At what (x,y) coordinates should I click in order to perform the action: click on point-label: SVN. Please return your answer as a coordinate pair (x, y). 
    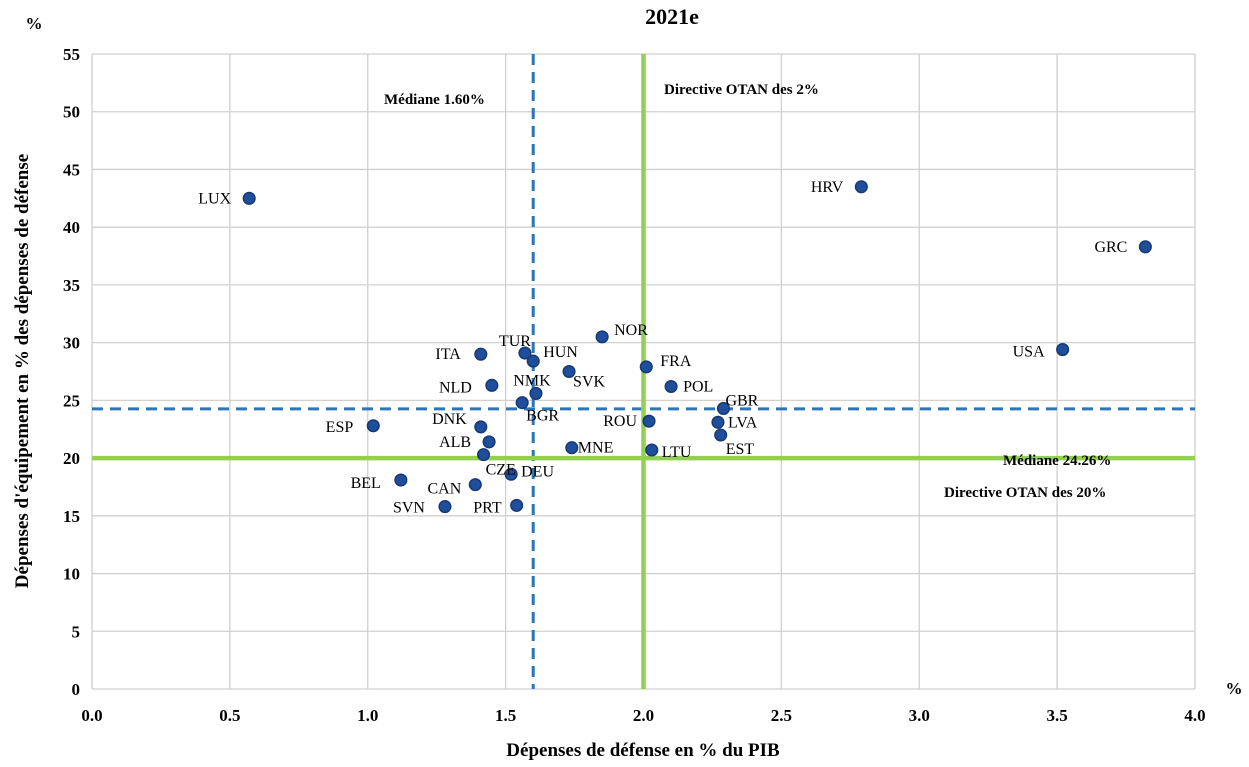
    Looking at the image, I should click on (409, 508).